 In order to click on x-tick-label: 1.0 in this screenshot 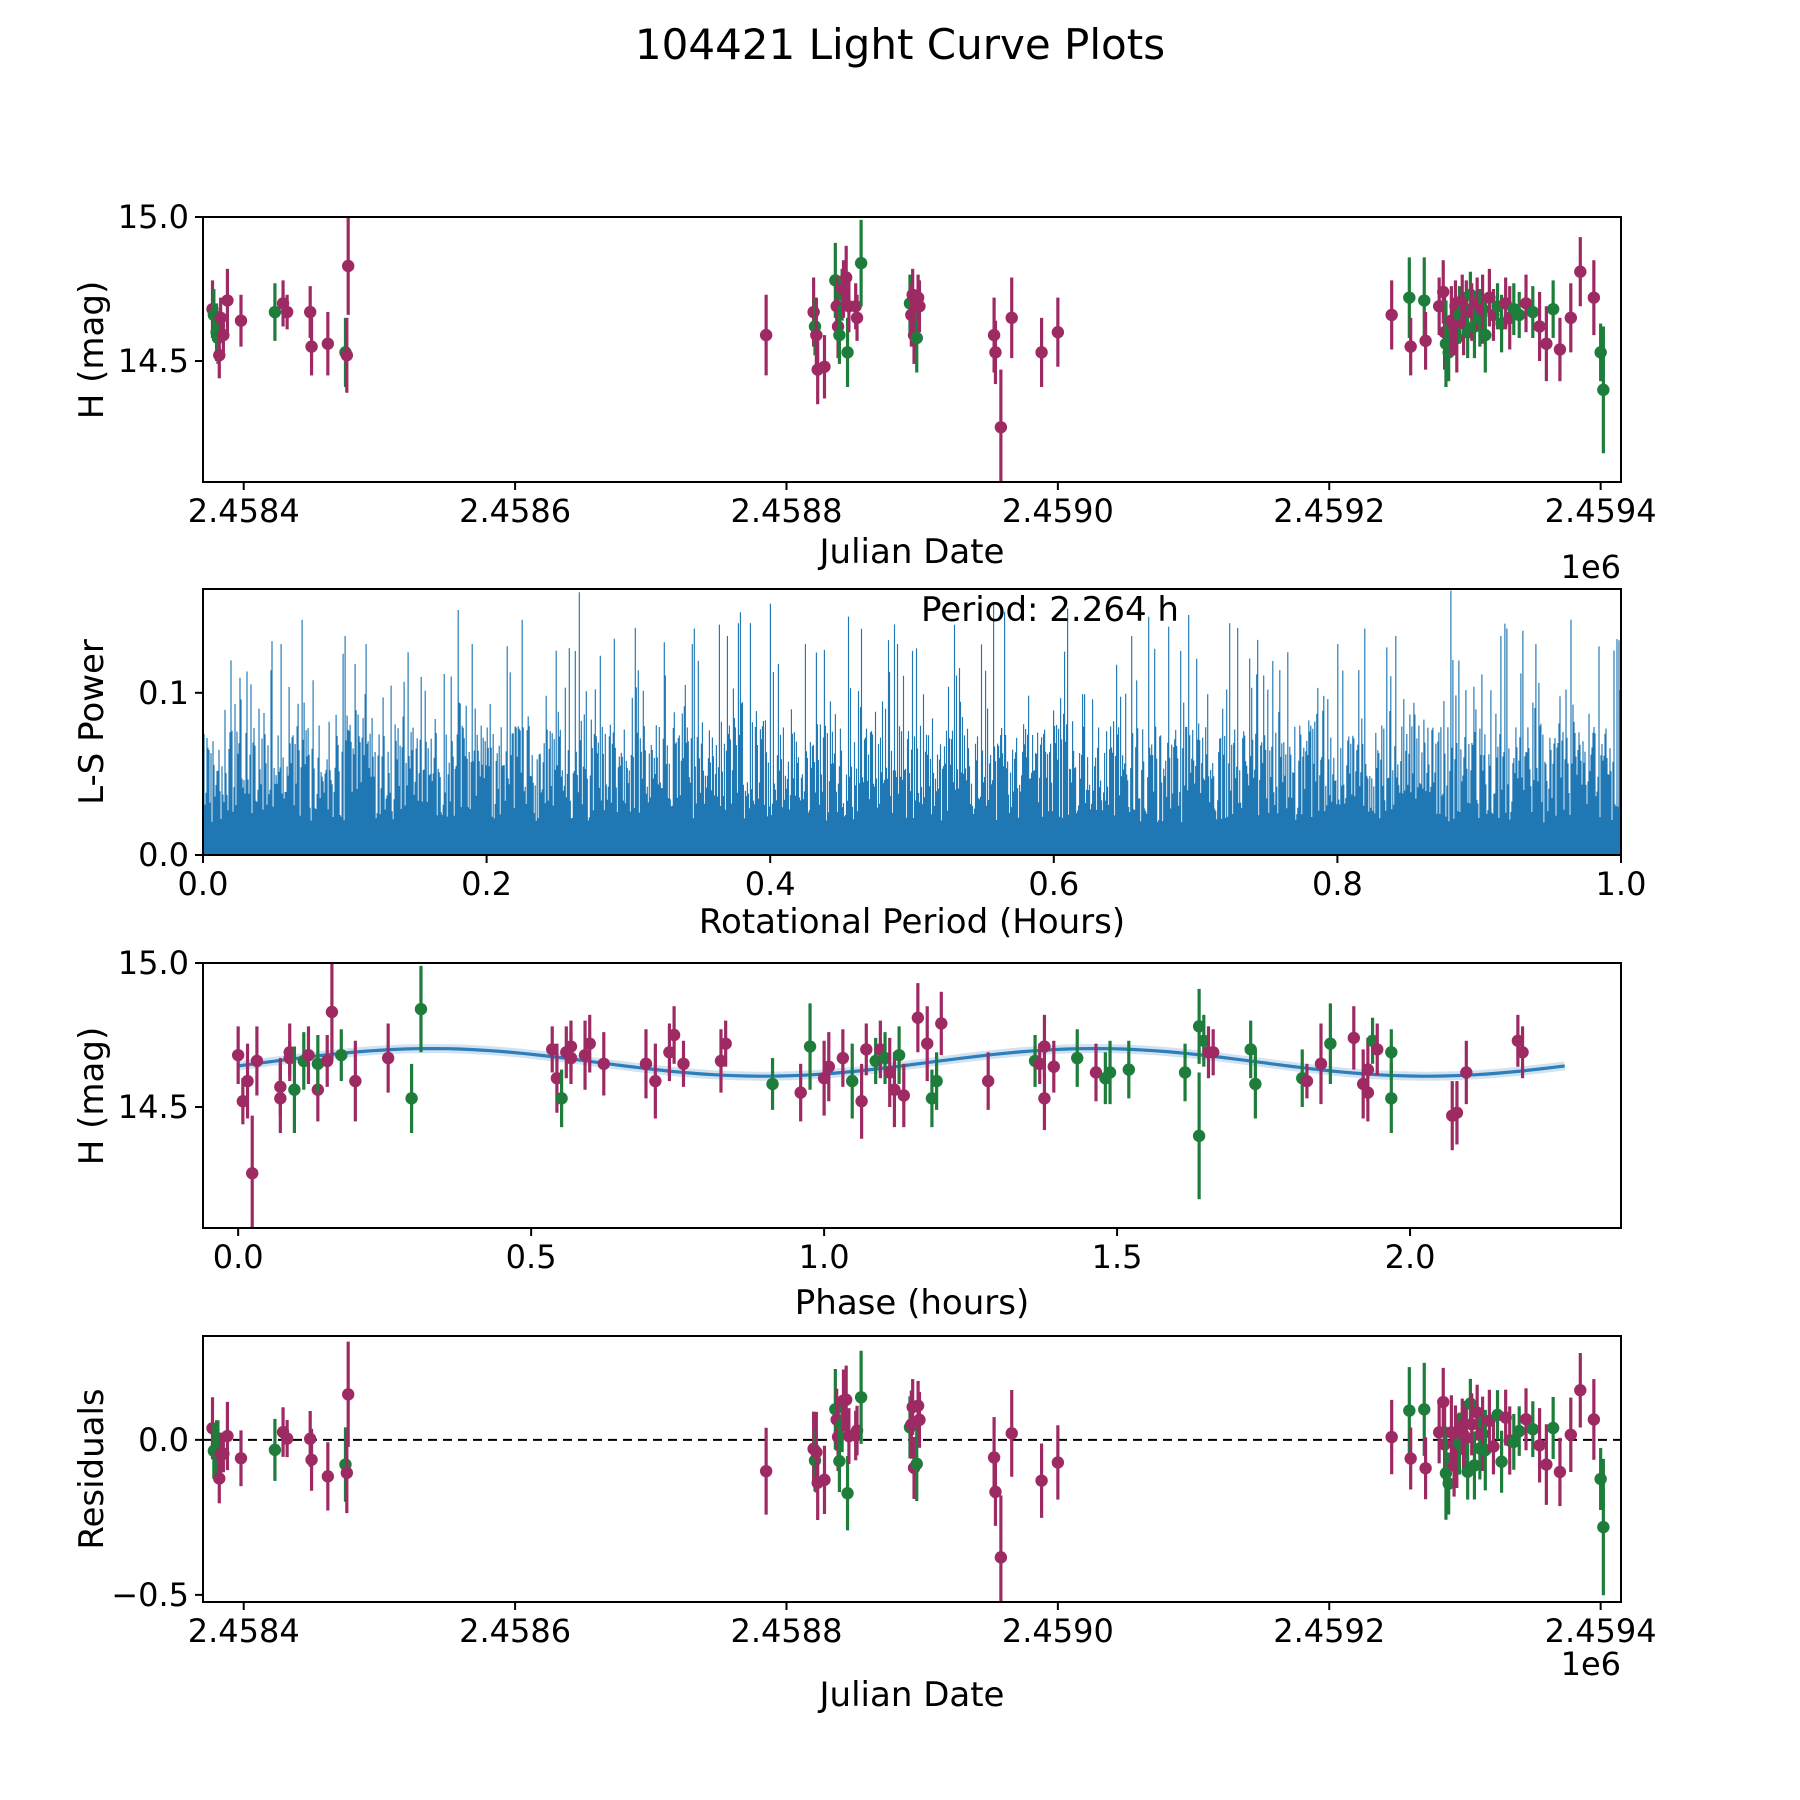, I will do `click(824, 1257)`.